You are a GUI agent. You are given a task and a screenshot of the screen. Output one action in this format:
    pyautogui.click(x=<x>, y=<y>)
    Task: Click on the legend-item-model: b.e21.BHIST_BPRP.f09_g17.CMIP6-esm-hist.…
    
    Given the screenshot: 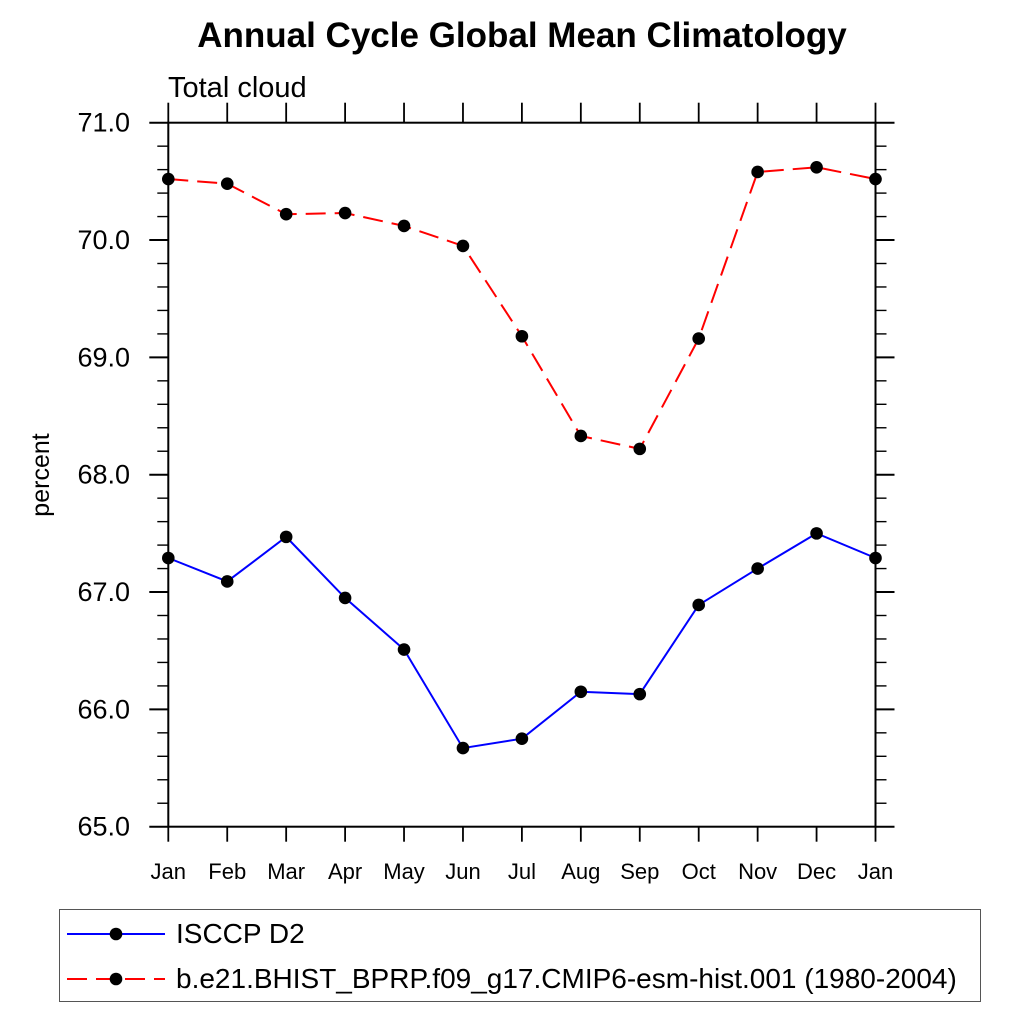 What is the action you would take?
    pyautogui.click(x=511, y=979)
    